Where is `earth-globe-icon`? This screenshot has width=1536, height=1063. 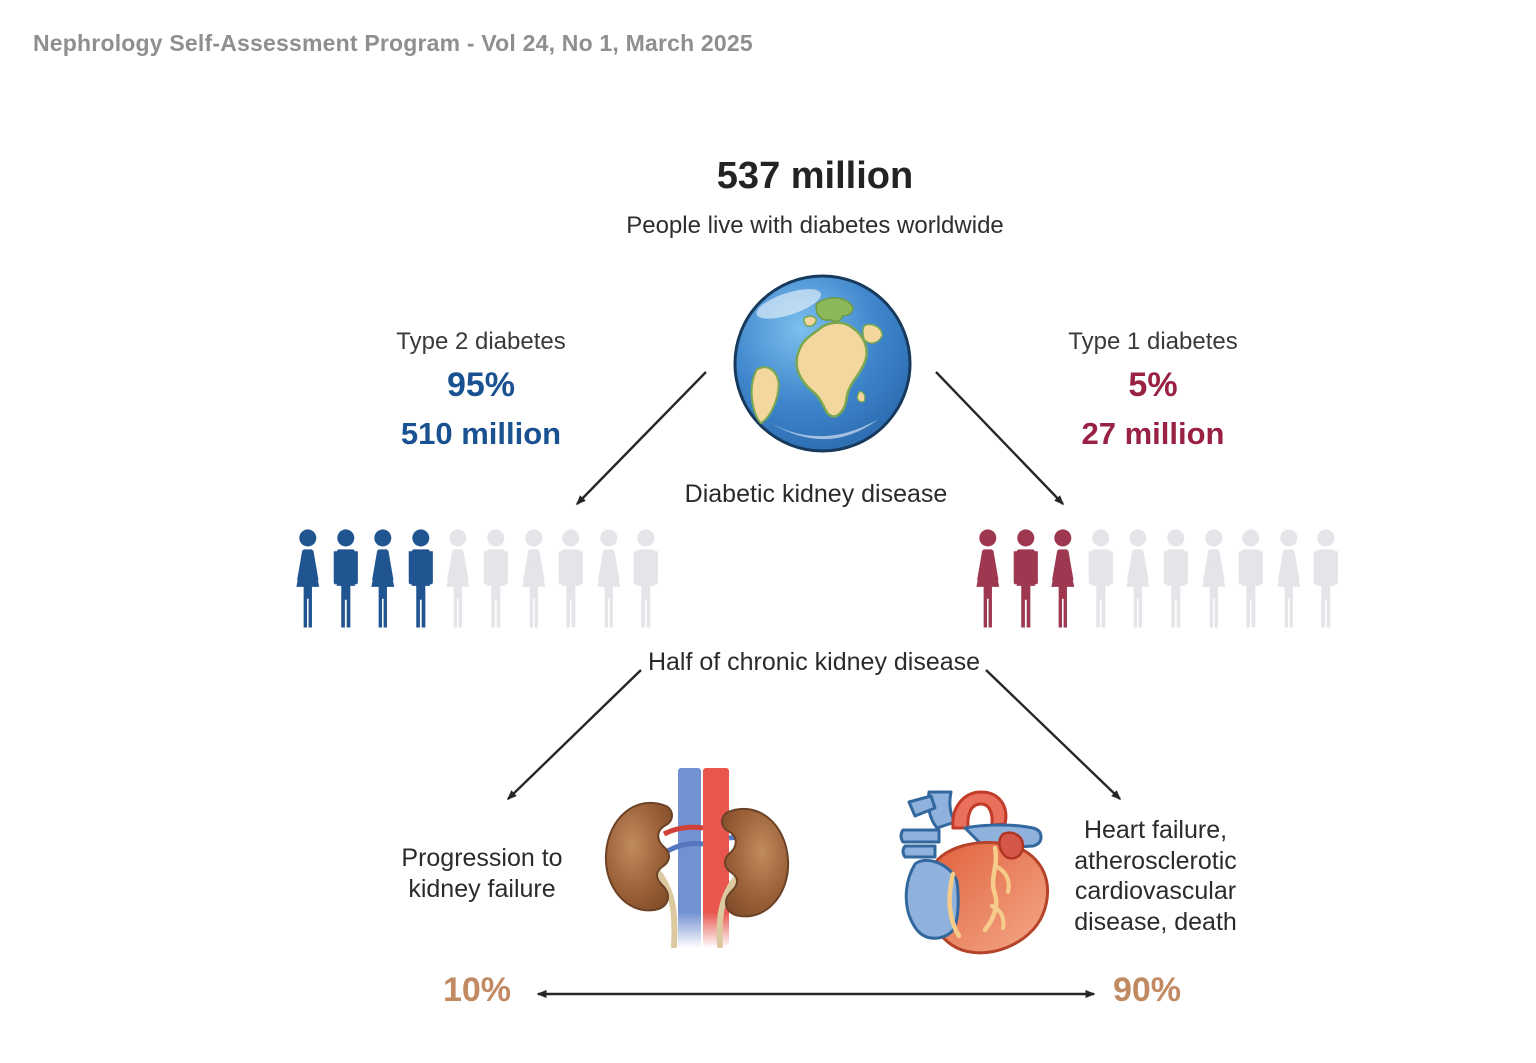
earth-globe-icon is located at coordinates (822, 363).